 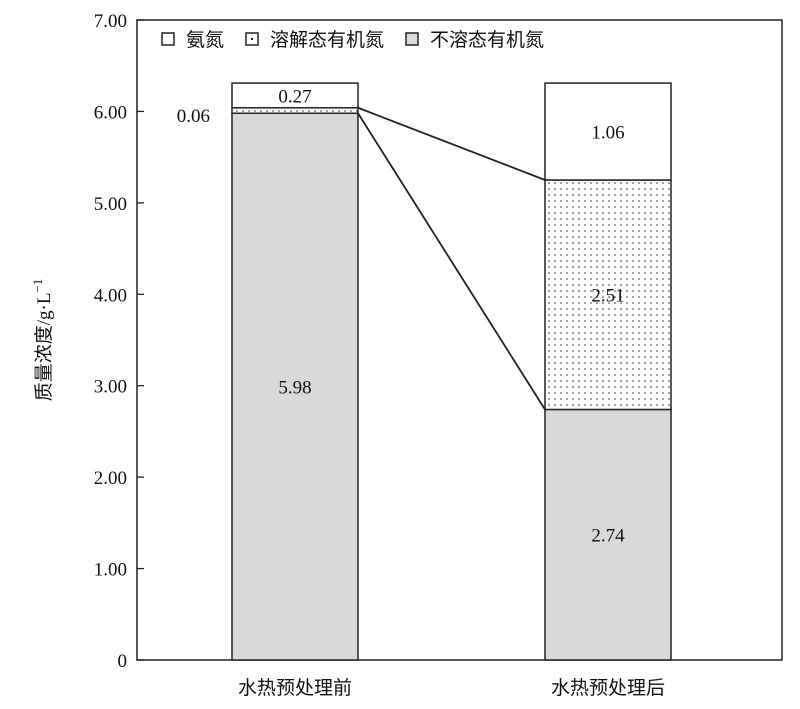 What do you see at coordinates (608, 688) in the screenshot?
I see `x-tick-label: 水热预处理后` at bounding box center [608, 688].